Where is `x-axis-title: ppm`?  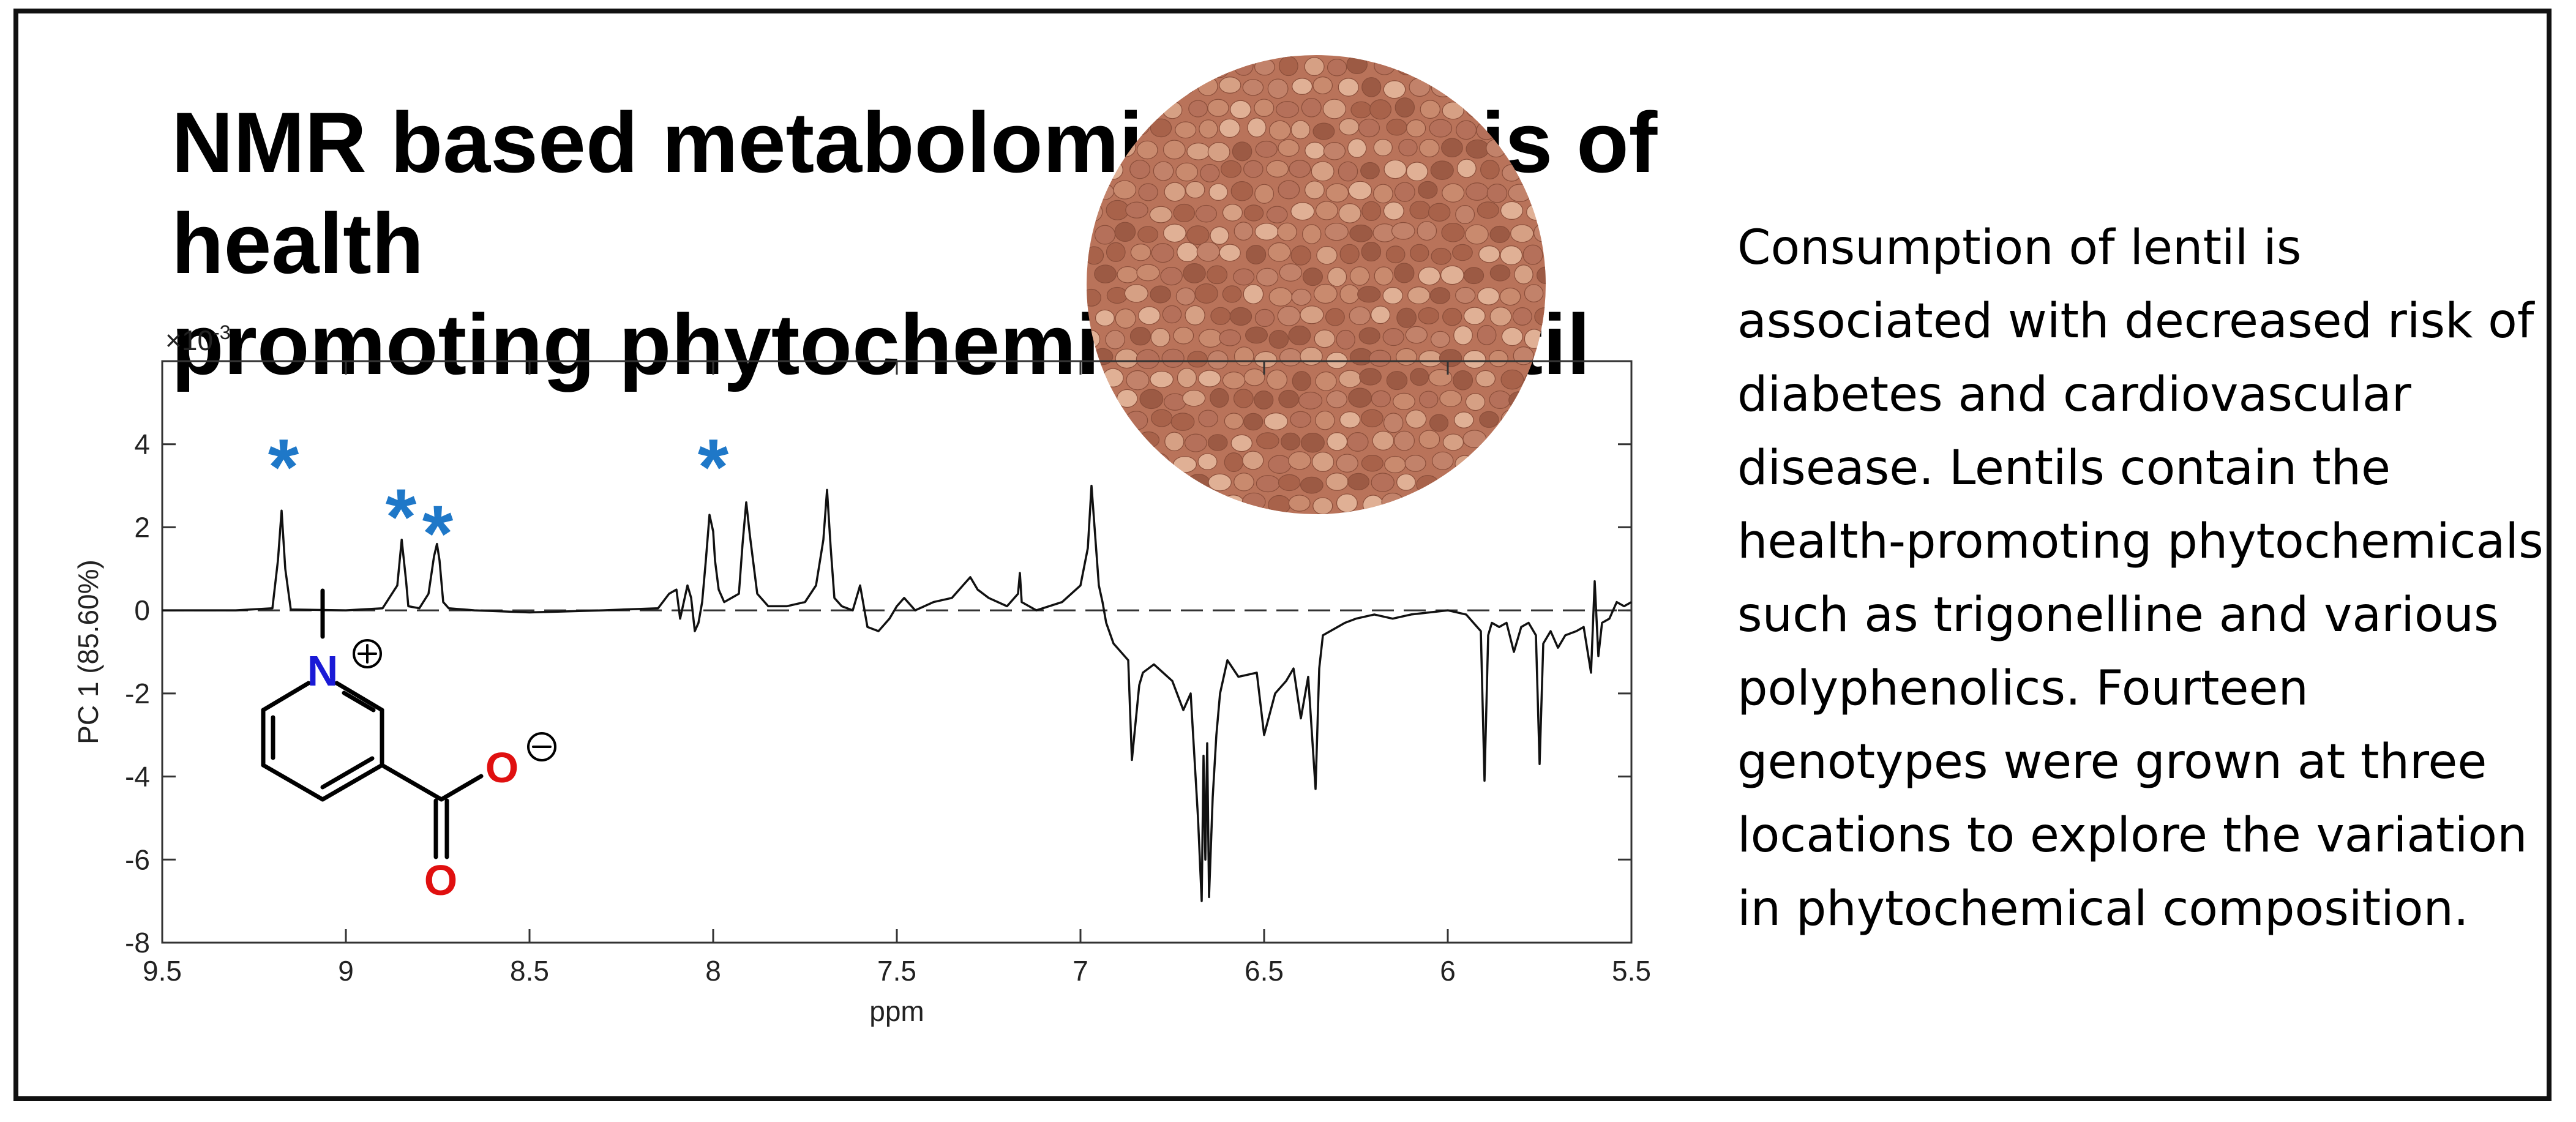 x-axis-title: ppm is located at coordinates (896, 1011).